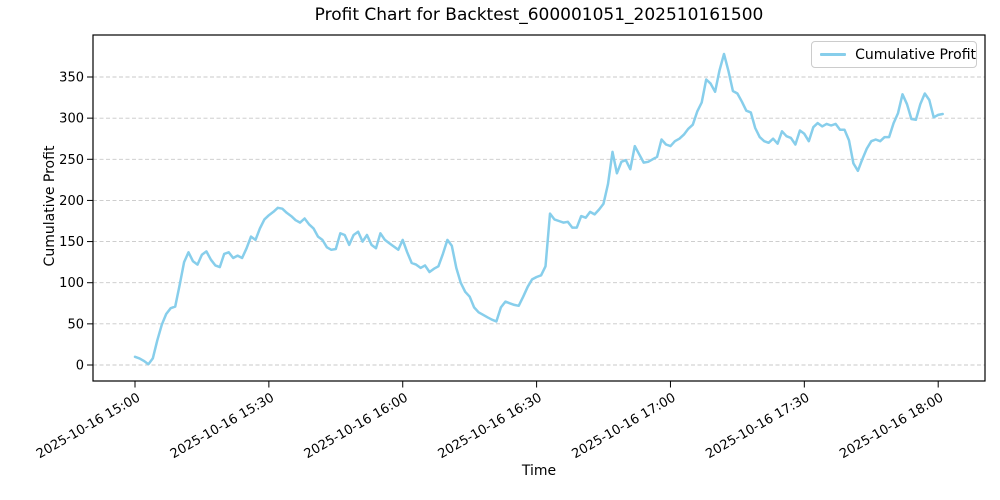 Image resolution: width=1000 pixels, height=500 pixels. I want to click on y-tick-label: 100, so click(71, 283).